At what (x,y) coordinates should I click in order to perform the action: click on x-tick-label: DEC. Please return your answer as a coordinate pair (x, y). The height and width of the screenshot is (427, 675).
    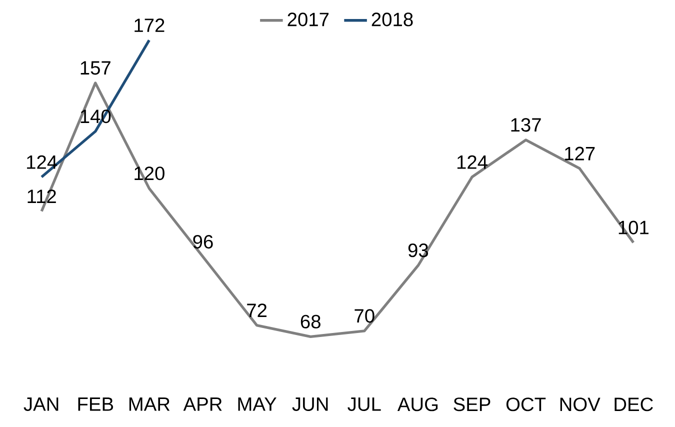
    Looking at the image, I should click on (633, 405).